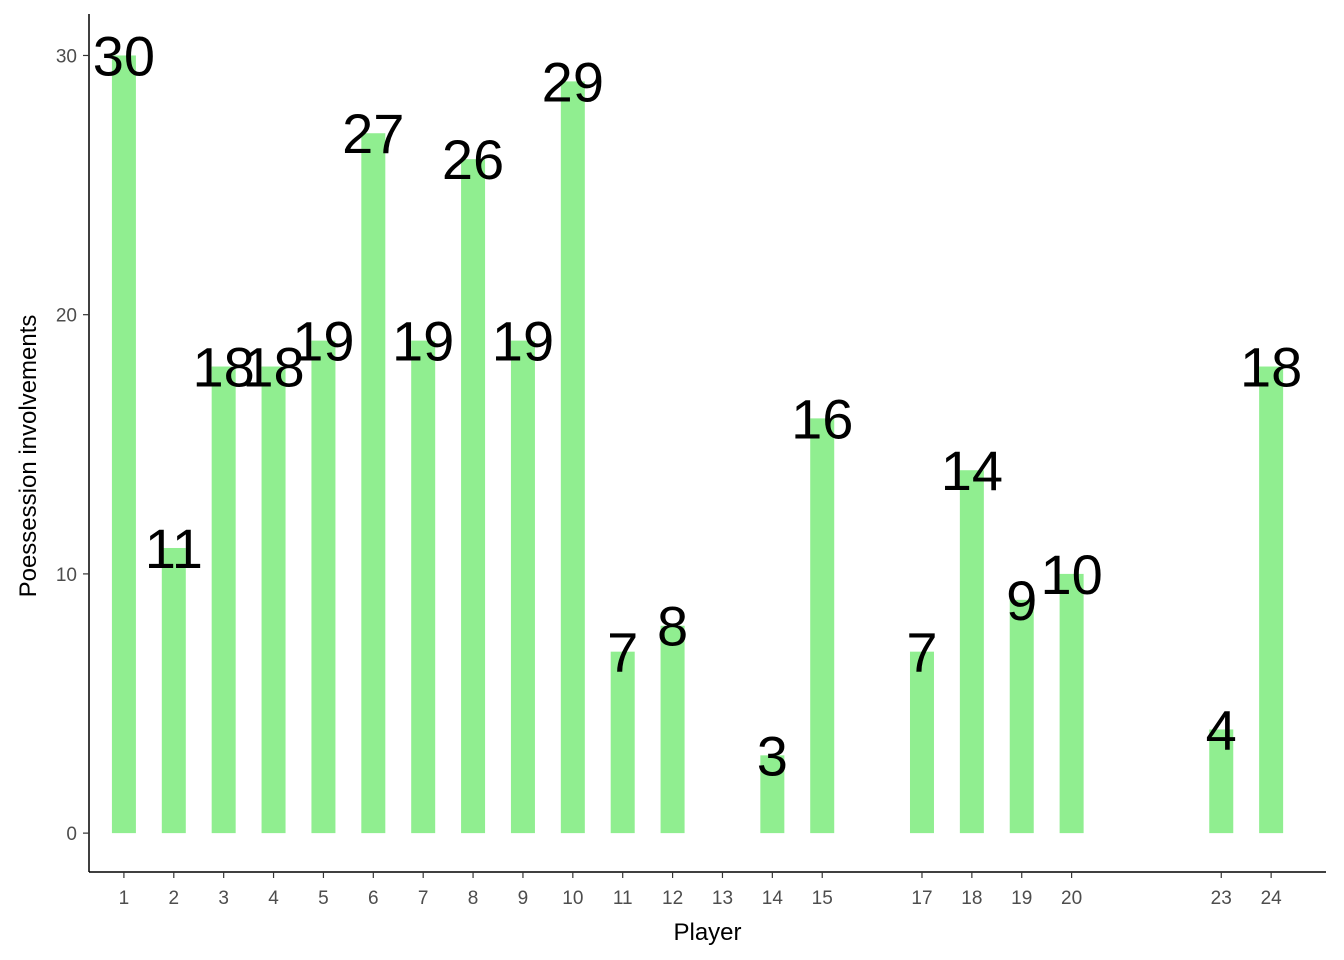 The height and width of the screenshot is (960, 1344). Describe the element at coordinates (921, 652) in the screenshot. I see `data-label-player-17: 7` at that location.